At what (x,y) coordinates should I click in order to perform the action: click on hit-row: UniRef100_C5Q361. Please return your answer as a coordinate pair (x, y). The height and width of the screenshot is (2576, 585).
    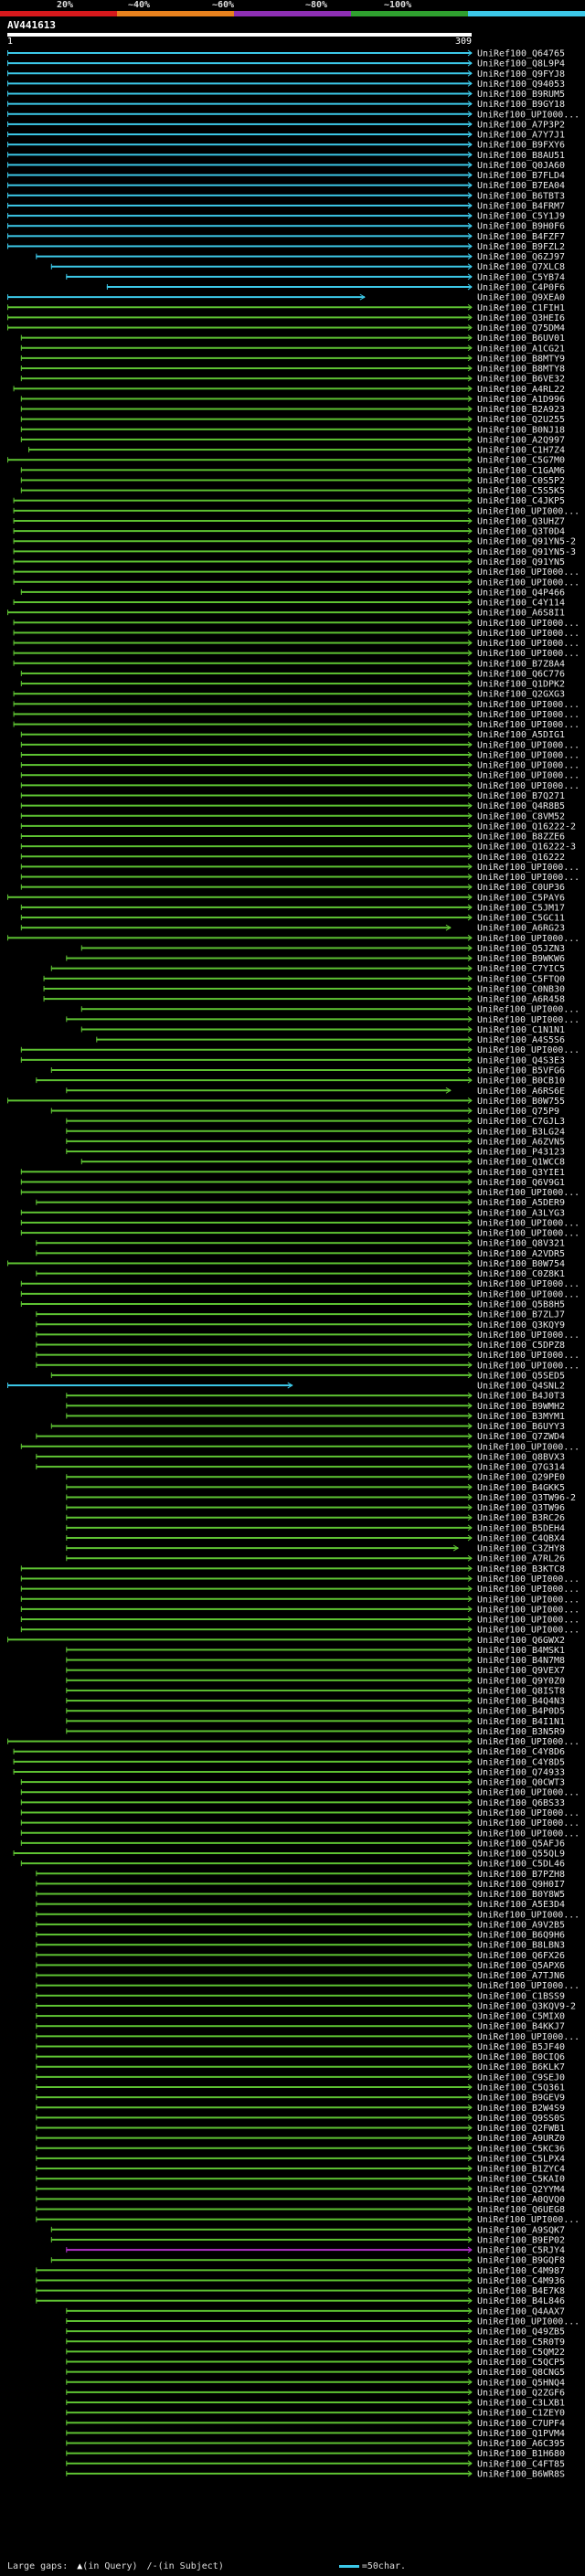
    Looking at the image, I should click on (300, 2088).